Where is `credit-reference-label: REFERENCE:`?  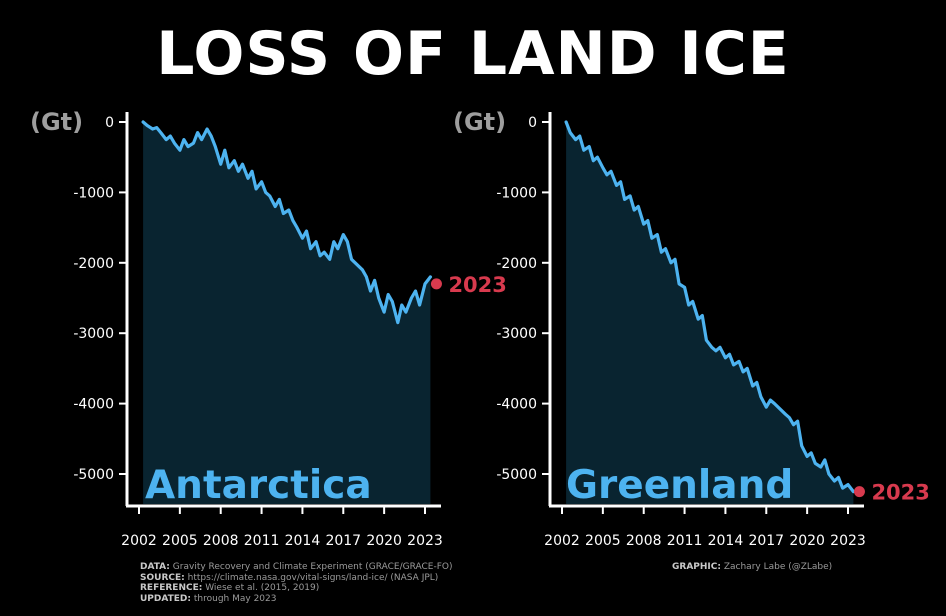 credit-reference-label: REFERENCE: is located at coordinates (171, 588).